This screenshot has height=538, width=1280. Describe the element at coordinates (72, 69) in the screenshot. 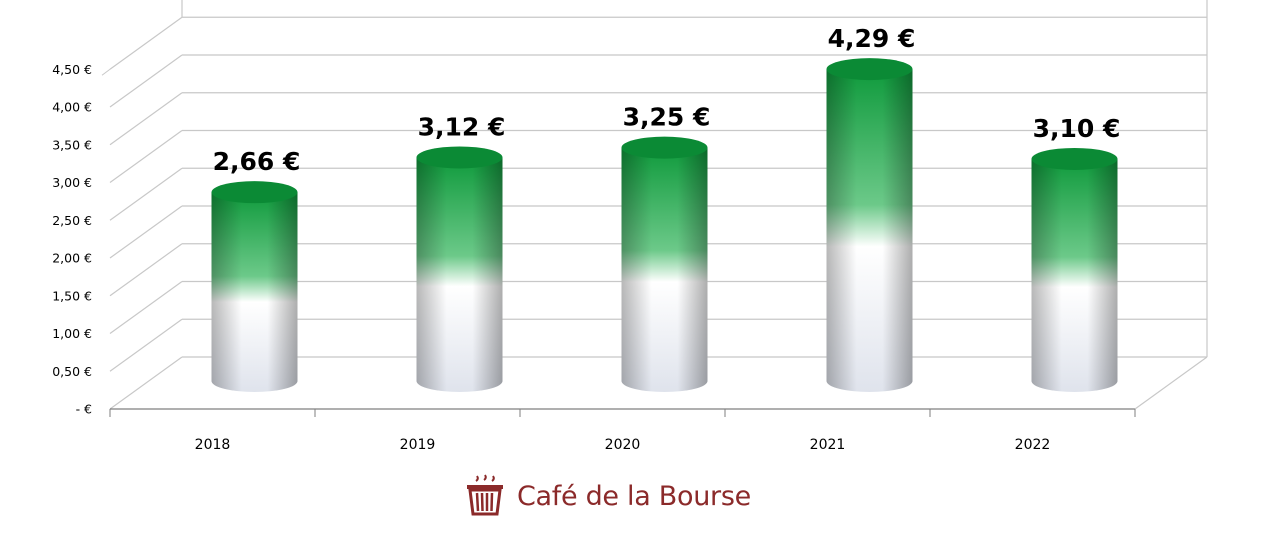

I see `y-tick-label: 4,50 €` at that location.